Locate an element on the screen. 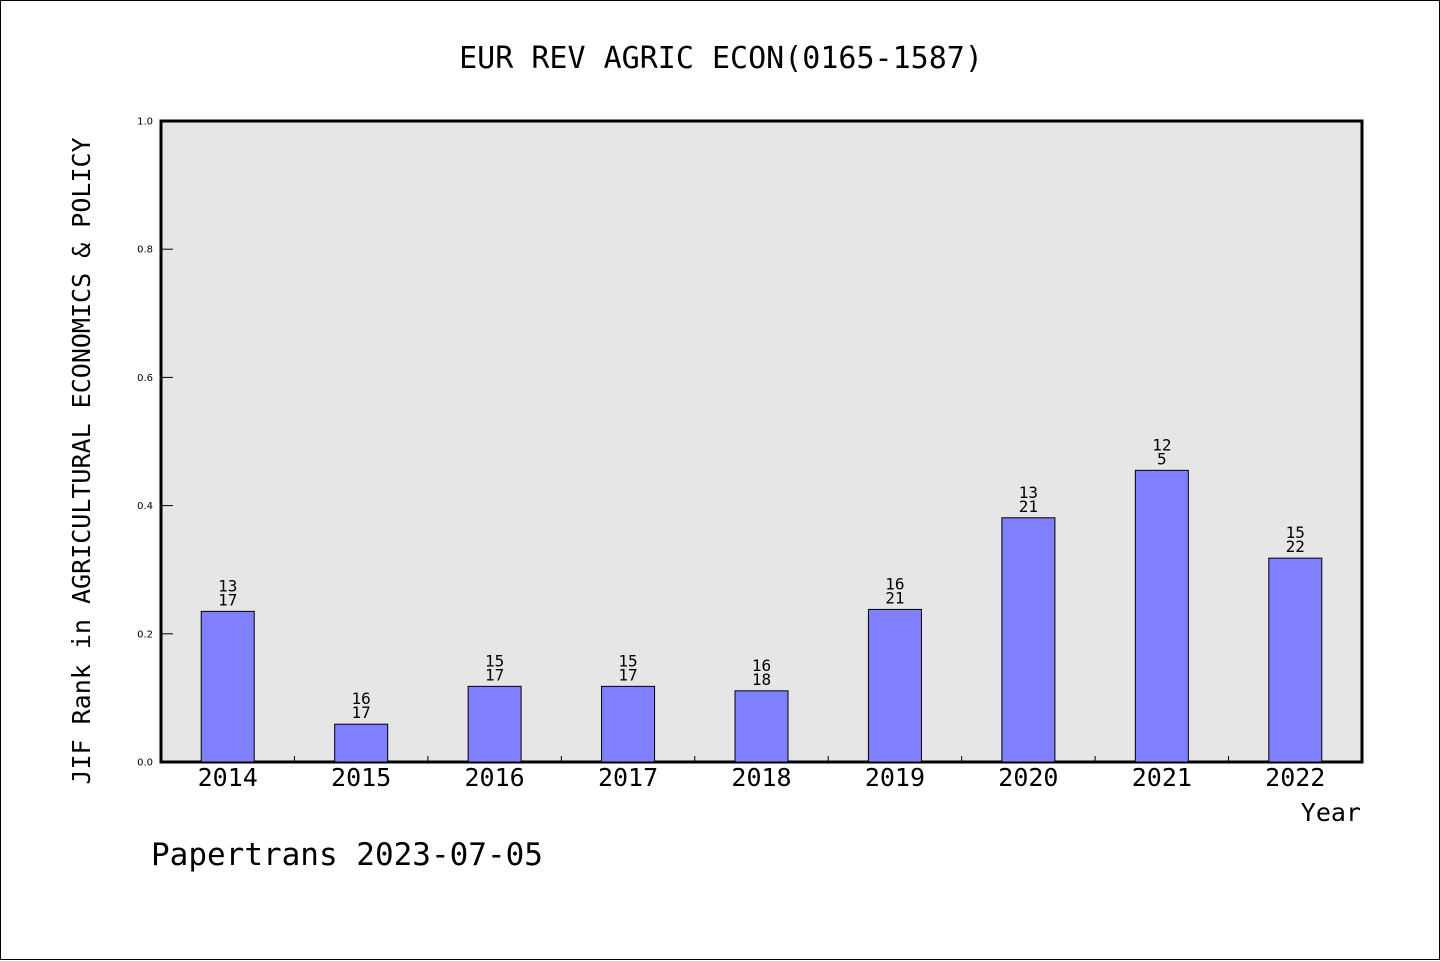  data-label-top: 12 is located at coordinates (1161, 444).